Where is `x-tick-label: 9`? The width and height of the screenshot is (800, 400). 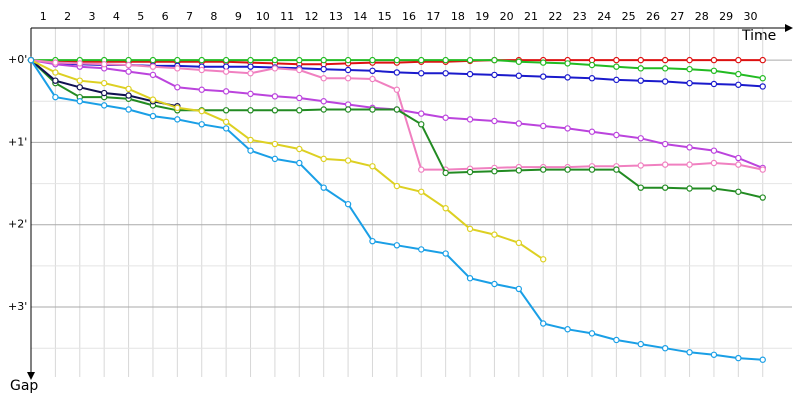
x-tick-label: 9 is located at coordinates (238, 16).